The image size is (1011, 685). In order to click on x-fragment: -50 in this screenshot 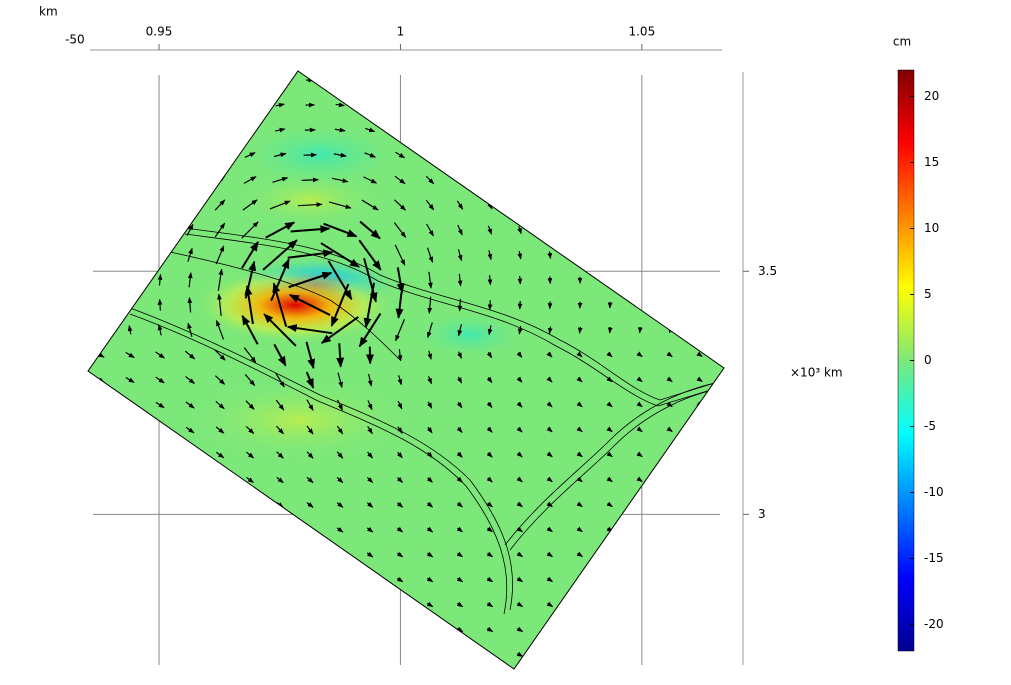, I will do `click(75, 40)`.